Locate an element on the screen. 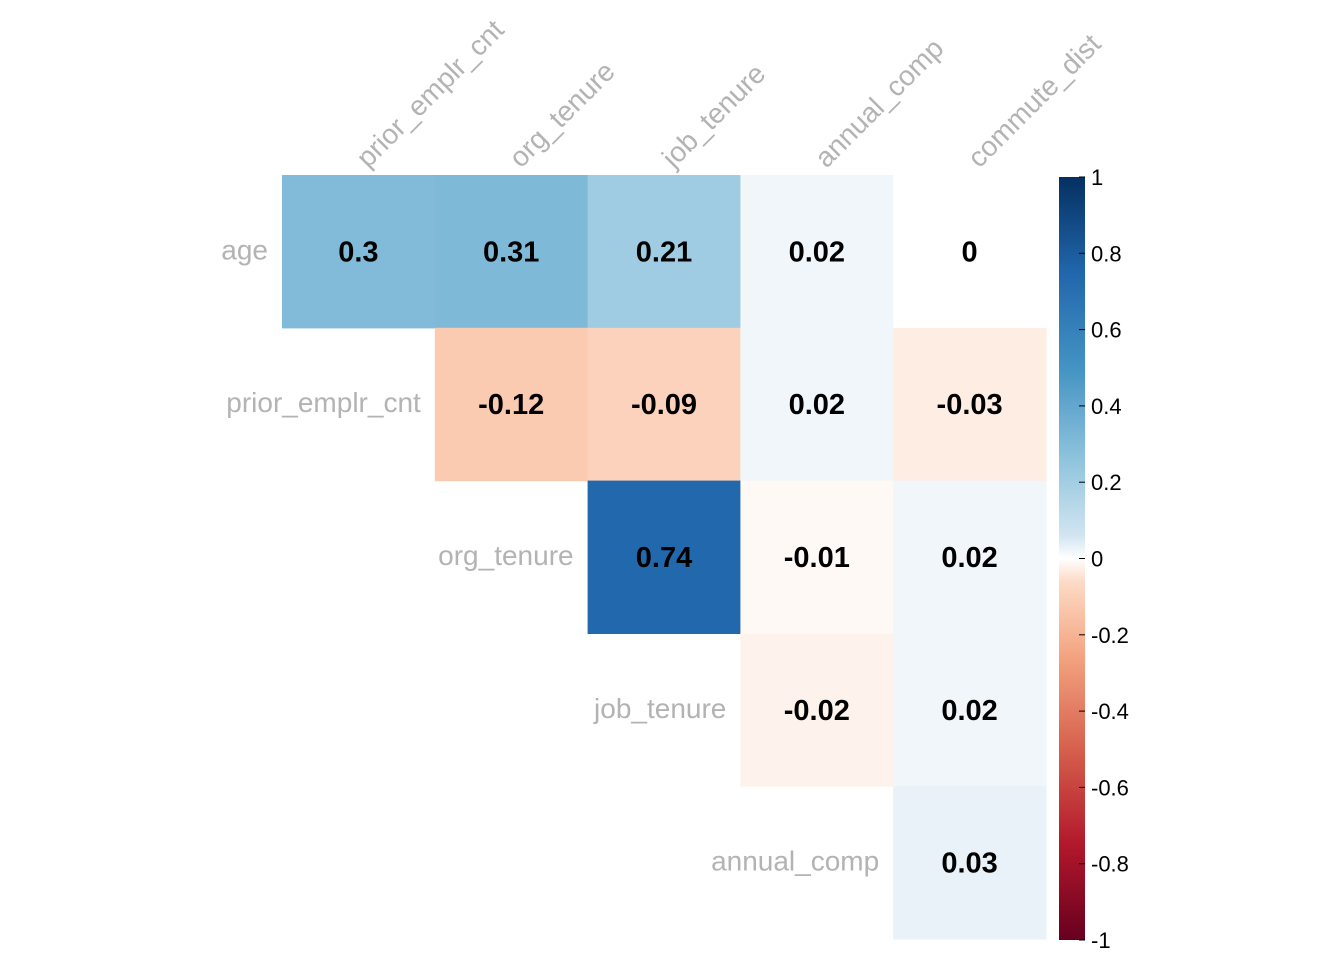  color-bar-tick-label: 0.2 is located at coordinates (1106, 482).